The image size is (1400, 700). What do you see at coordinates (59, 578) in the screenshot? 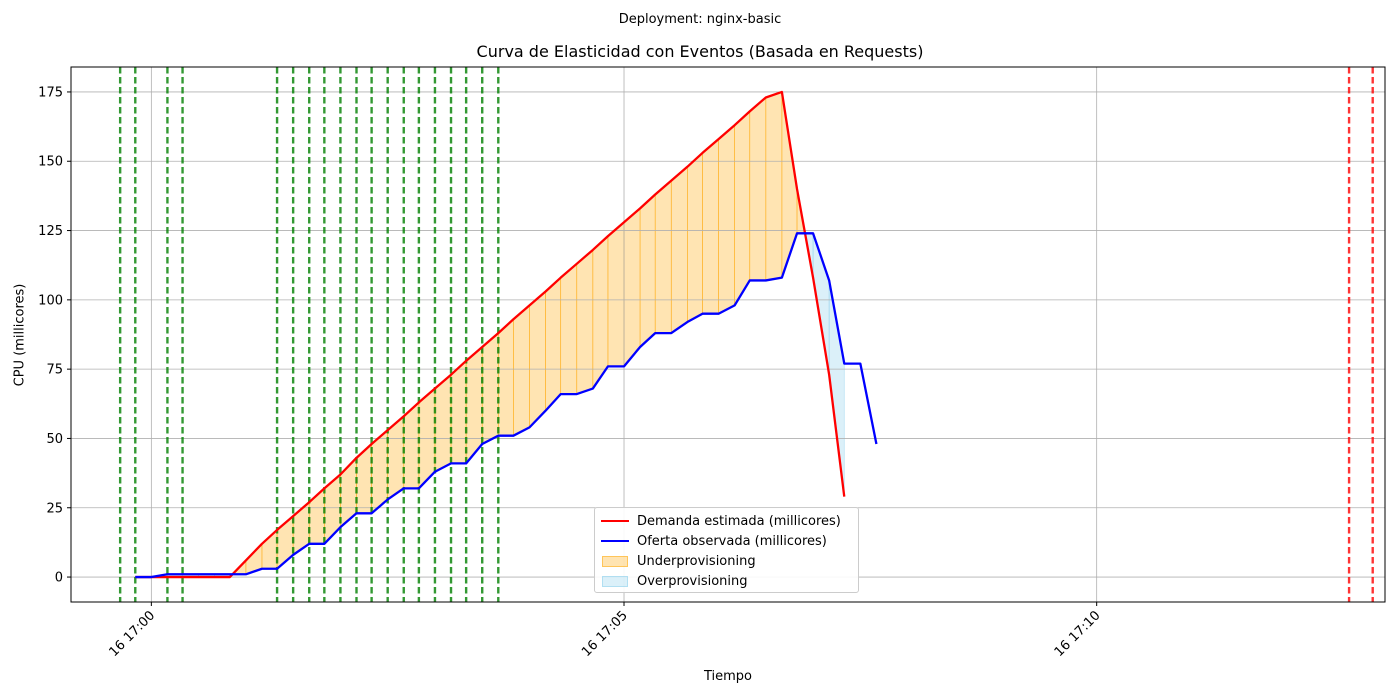
I see `y-tick-label: 0` at bounding box center [59, 578].